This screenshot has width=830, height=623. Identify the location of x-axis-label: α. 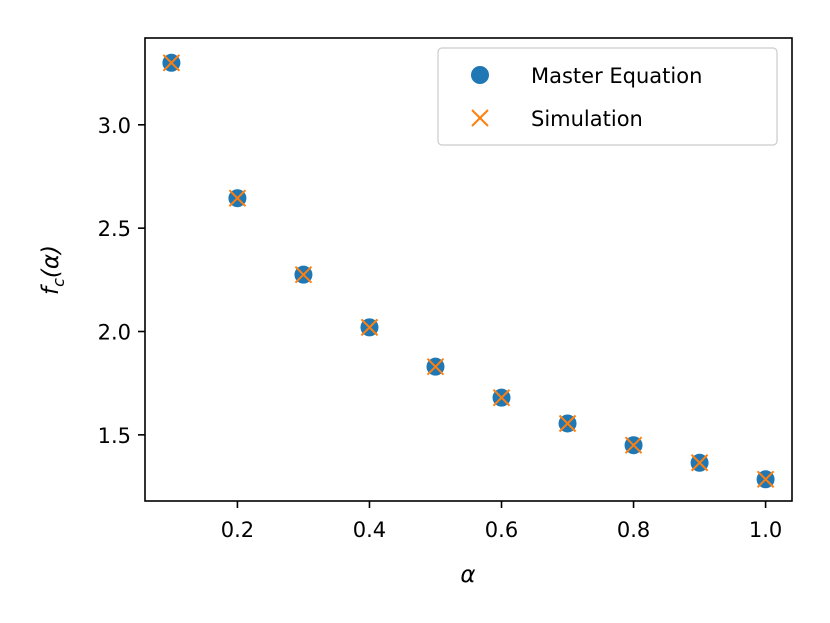
(467, 575).